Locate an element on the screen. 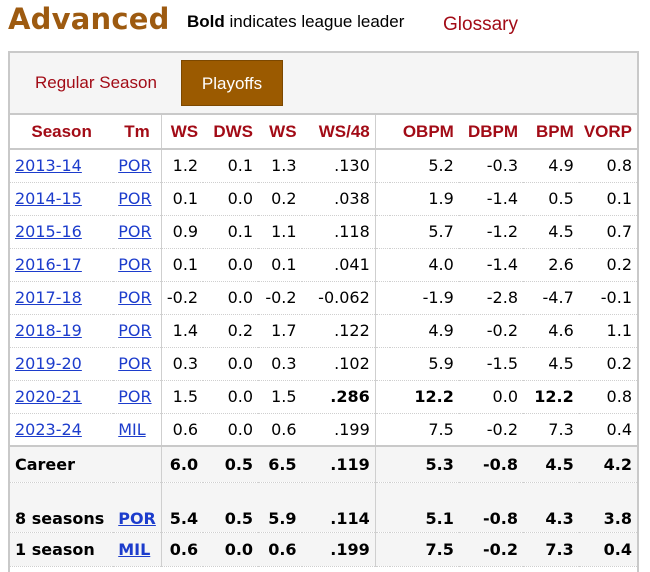 This screenshot has height=572, width=650. cell-ws-offense: 5.4 is located at coordinates (182, 507).